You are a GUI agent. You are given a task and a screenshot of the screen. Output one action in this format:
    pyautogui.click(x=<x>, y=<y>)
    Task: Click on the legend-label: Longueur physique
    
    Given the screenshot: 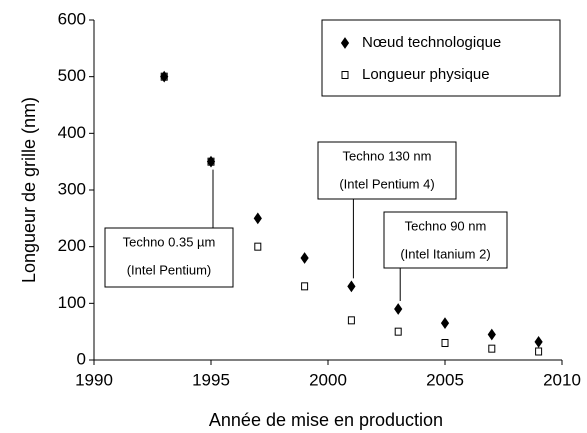 What is the action you would take?
    pyautogui.click(x=426, y=74)
    